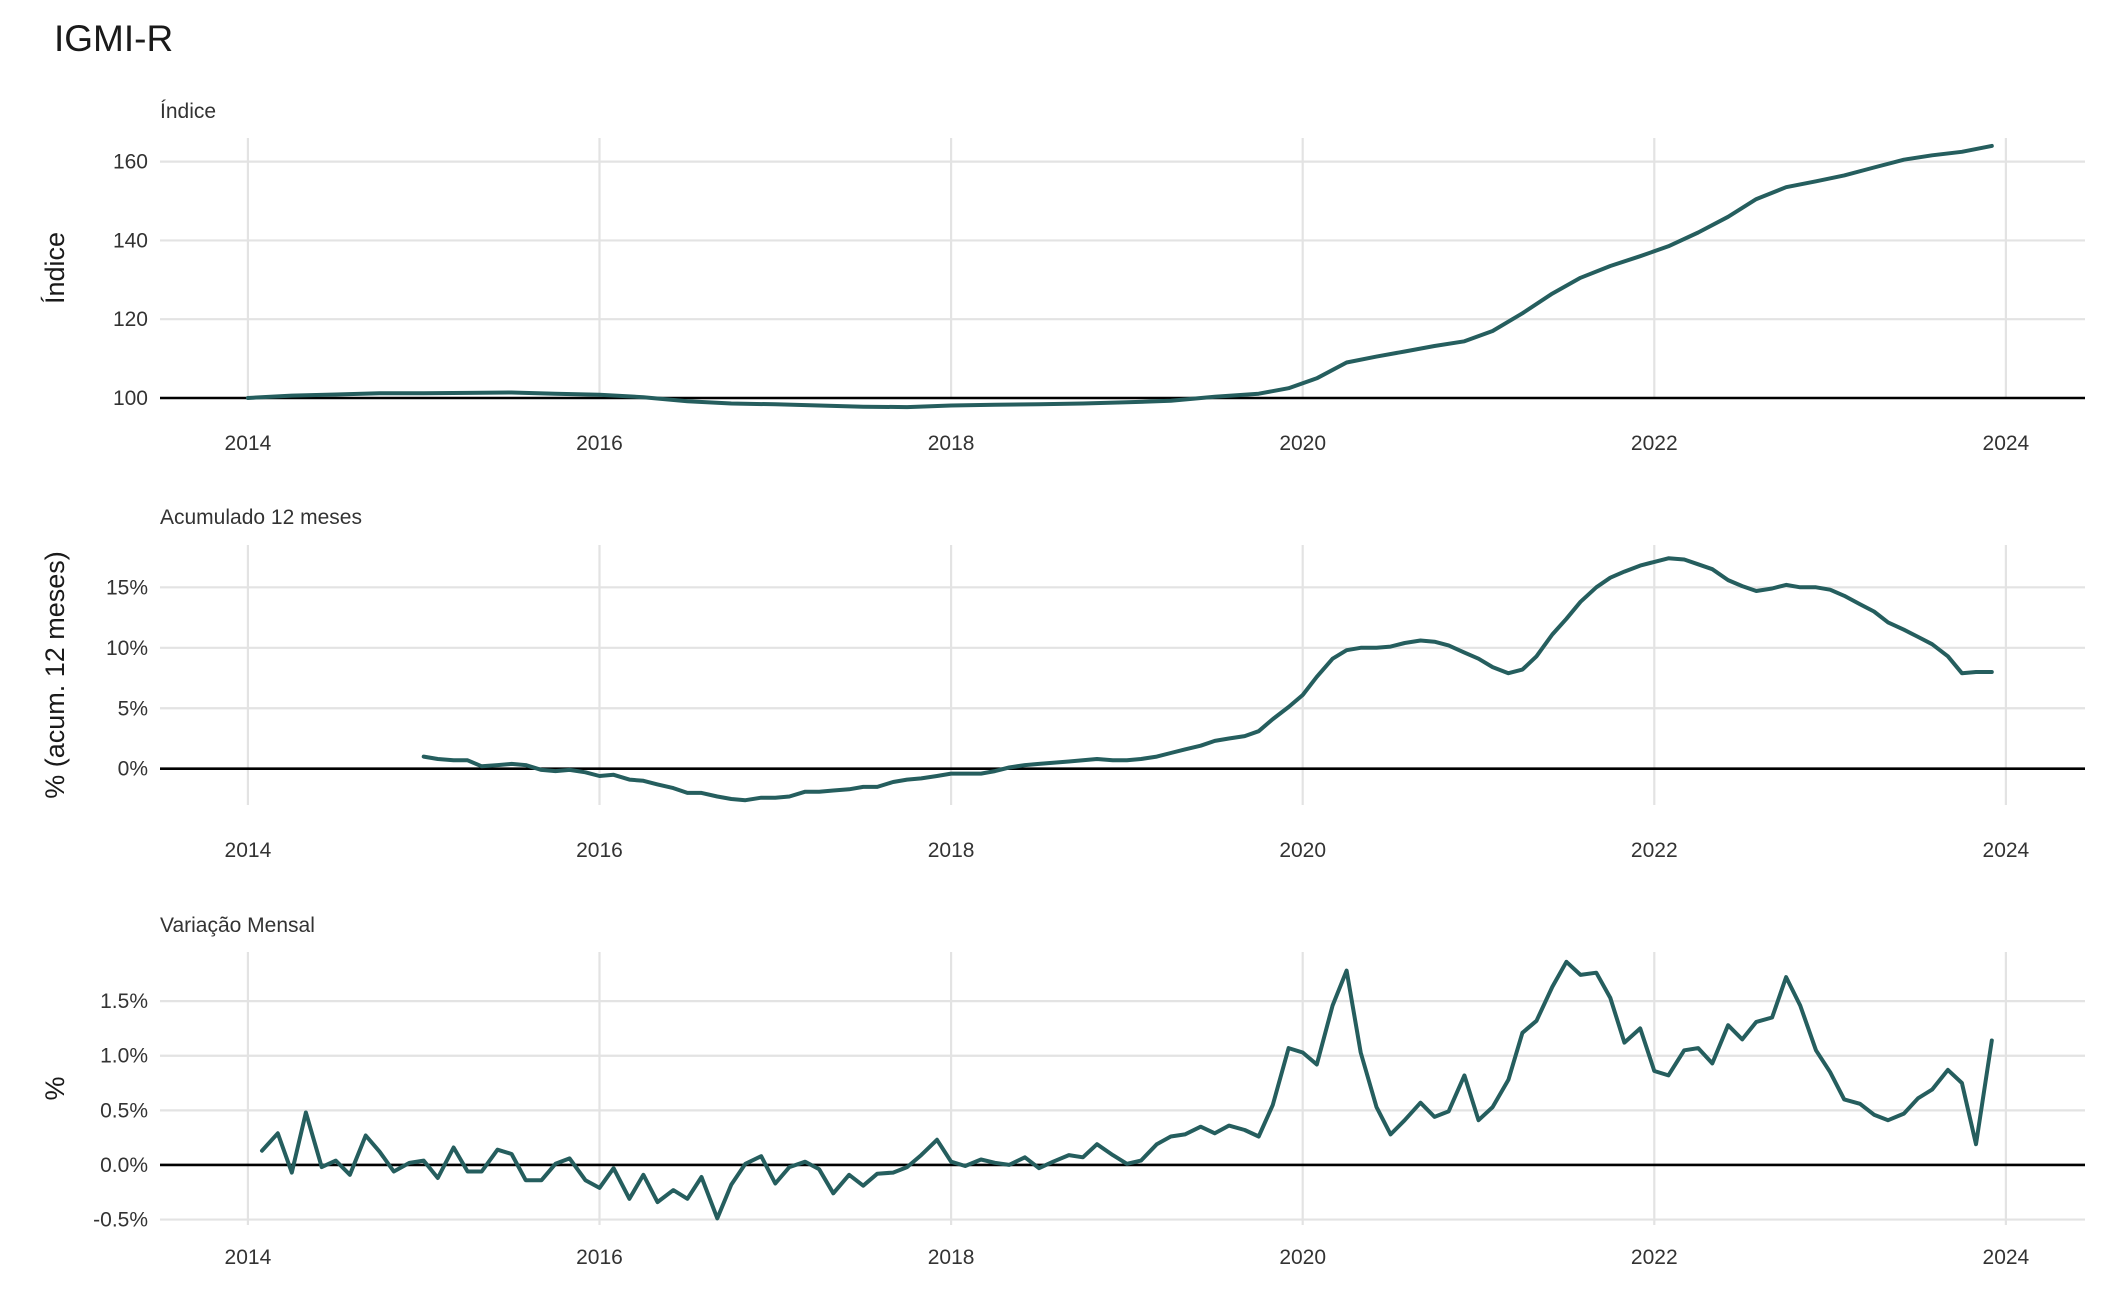  What do you see at coordinates (1207, 679) in the screenshot?
I see `series-line` at bounding box center [1207, 679].